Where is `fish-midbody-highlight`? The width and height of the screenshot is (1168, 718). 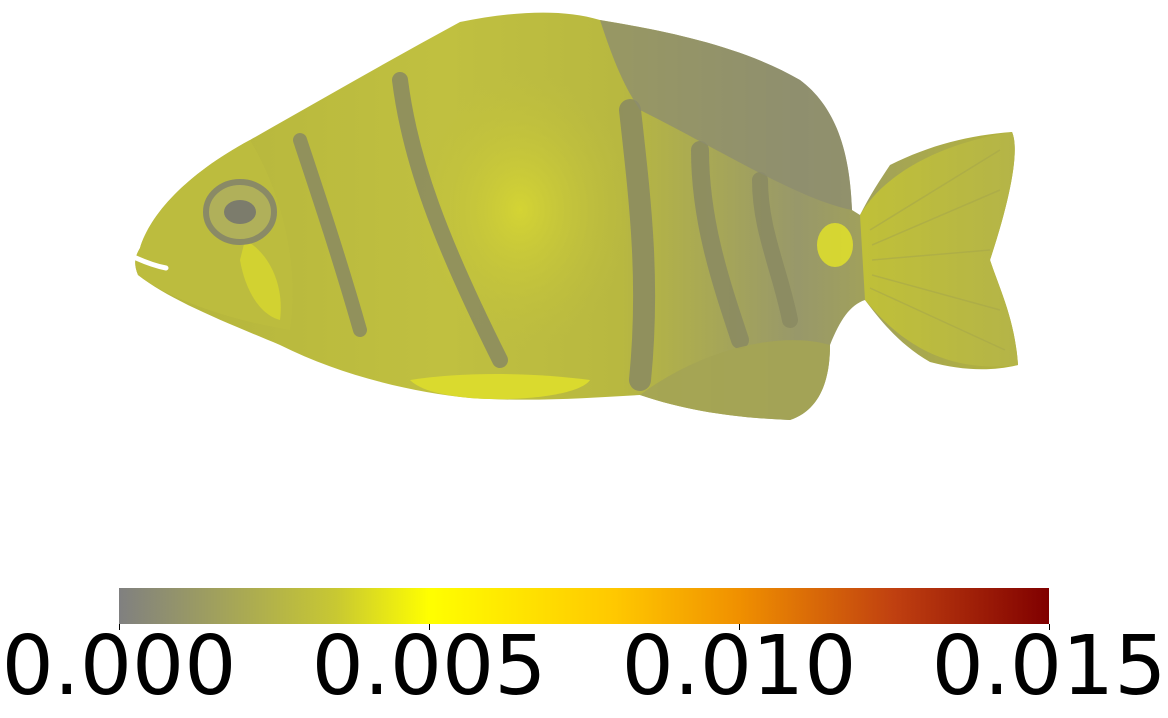
fish-midbody-highlight is located at coordinates (520, 210).